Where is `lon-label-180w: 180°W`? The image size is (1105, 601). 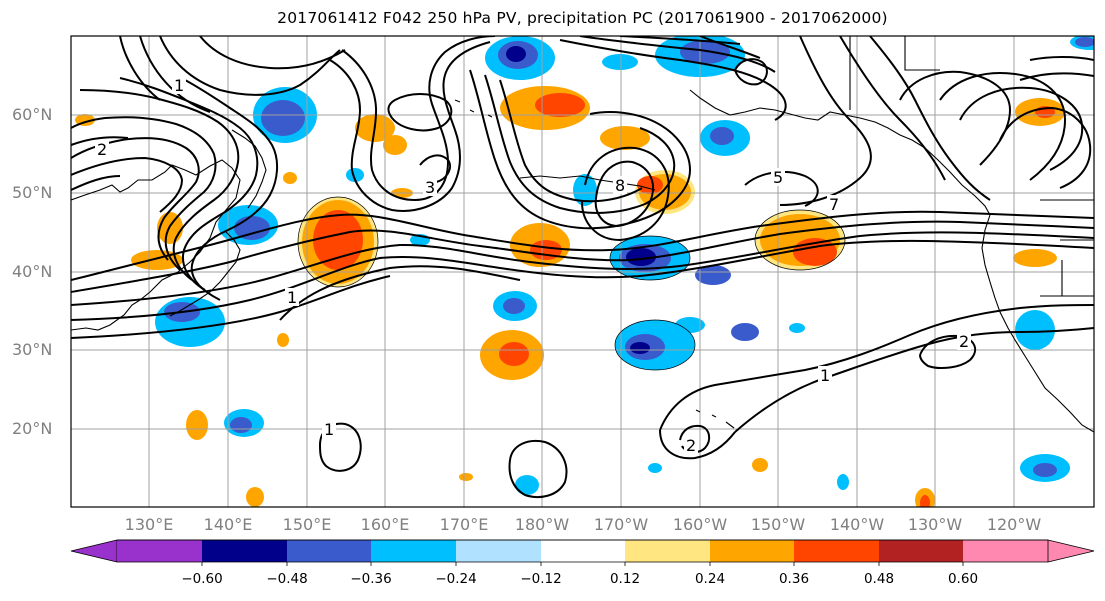 lon-label-180w: 180°W is located at coordinates (542, 524).